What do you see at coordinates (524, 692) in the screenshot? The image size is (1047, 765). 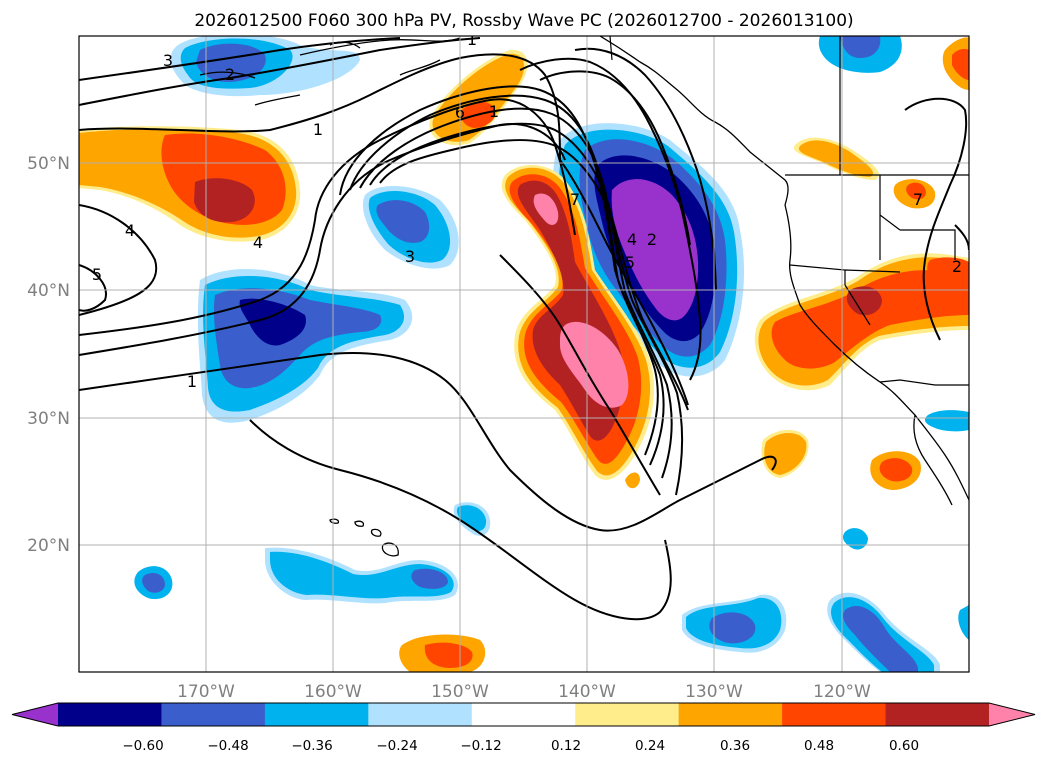 I see `x-axis-tick-labels: 170°W 160°W 150°W 140°W 130°W 120°W` at bounding box center [524, 692].